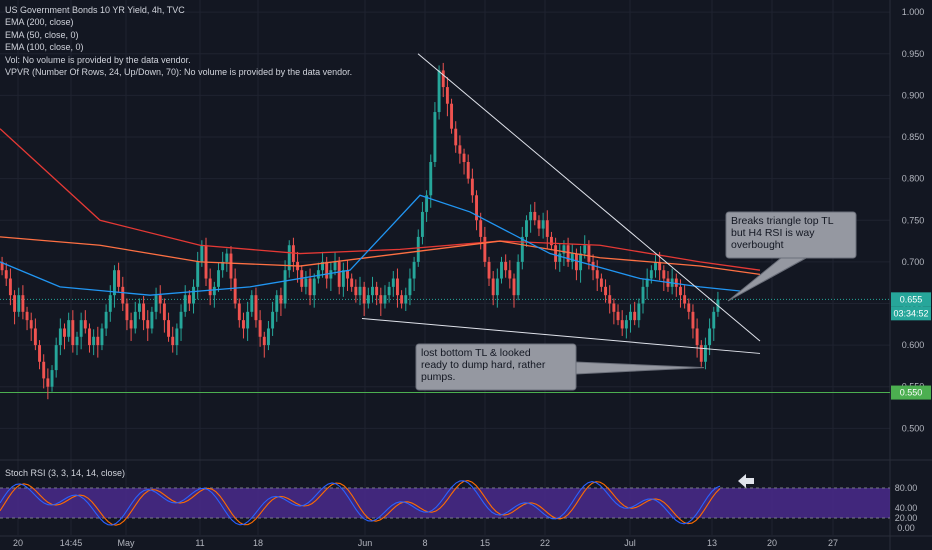  I want to click on stoch-d-line, so click(360, 503).